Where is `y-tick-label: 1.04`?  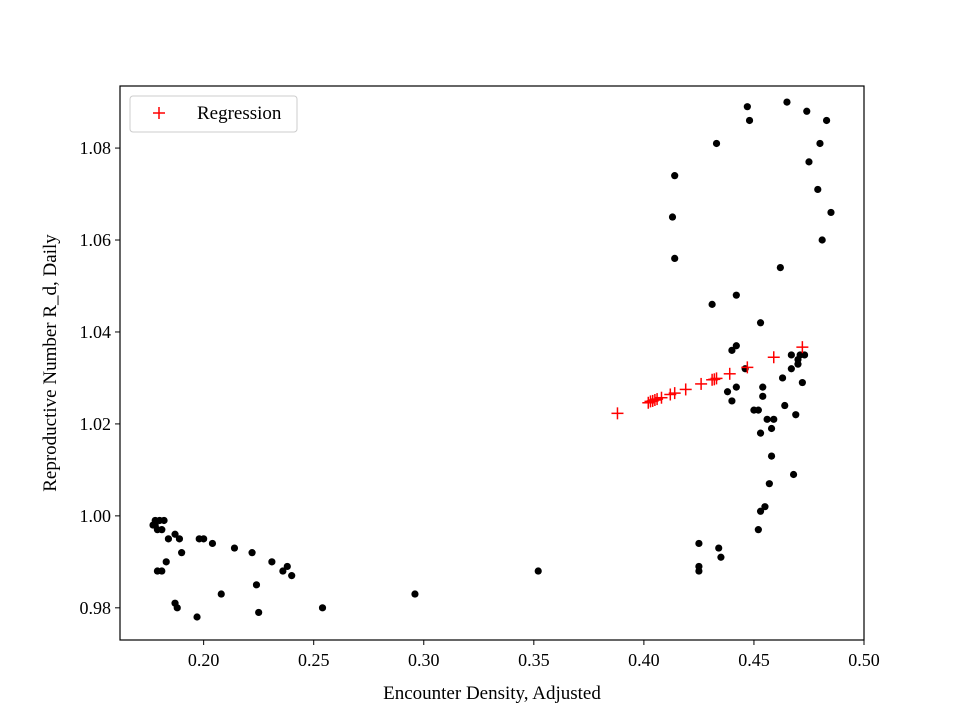 y-tick-label: 1.04 is located at coordinates (96, 332).